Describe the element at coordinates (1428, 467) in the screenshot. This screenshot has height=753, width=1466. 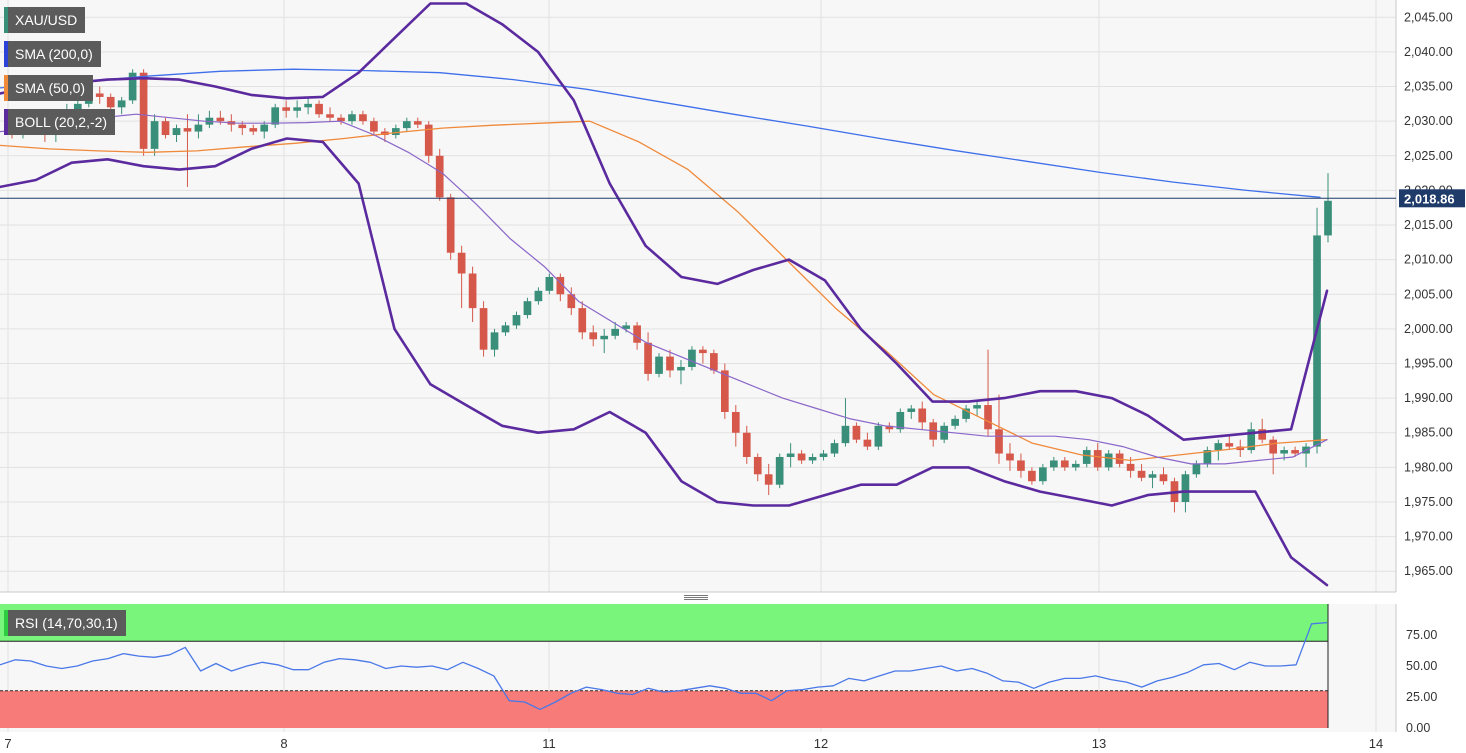
I see `y-tick-label: 1,980.00` at that location.